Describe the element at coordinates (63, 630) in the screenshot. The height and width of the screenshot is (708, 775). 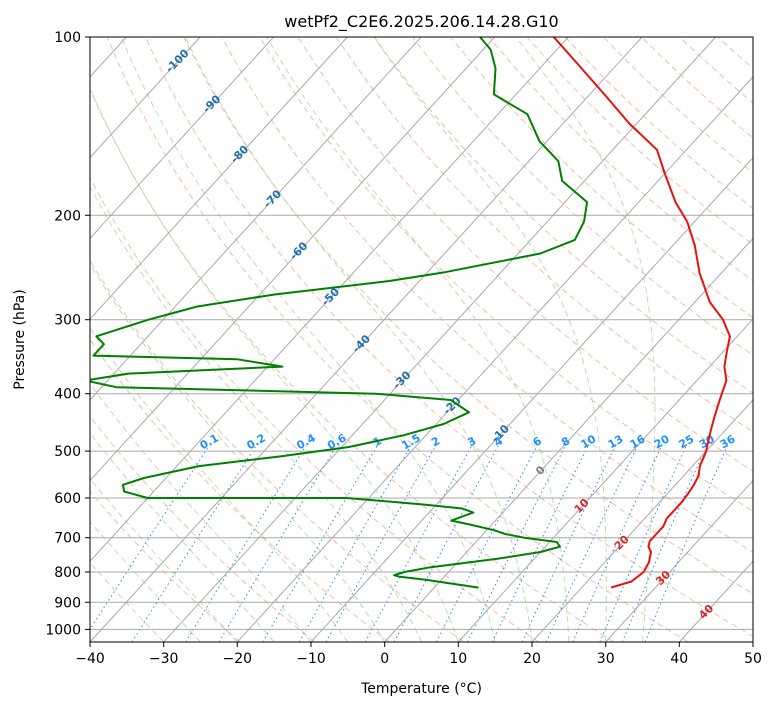
I see `y-tick-label: 1000` at that location.